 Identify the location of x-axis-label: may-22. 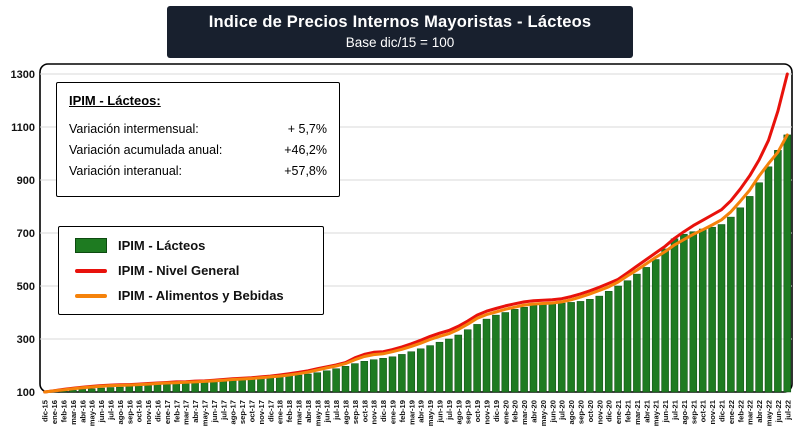
(769, 413).